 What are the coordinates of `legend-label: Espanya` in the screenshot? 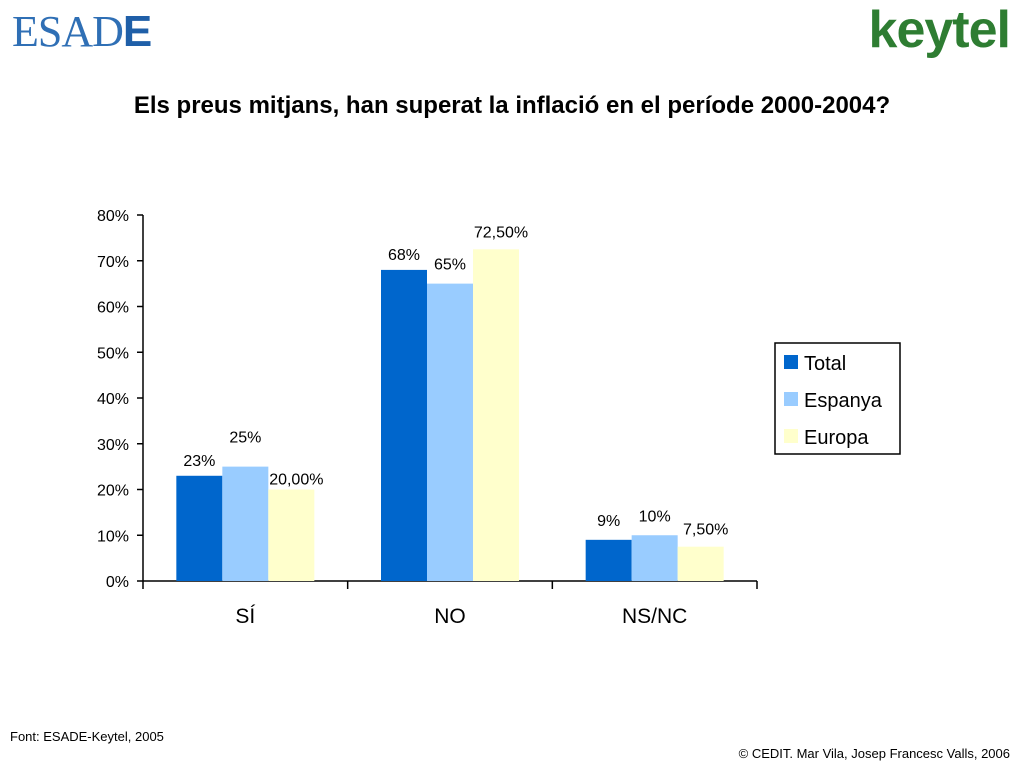 It's located at (843, 401).